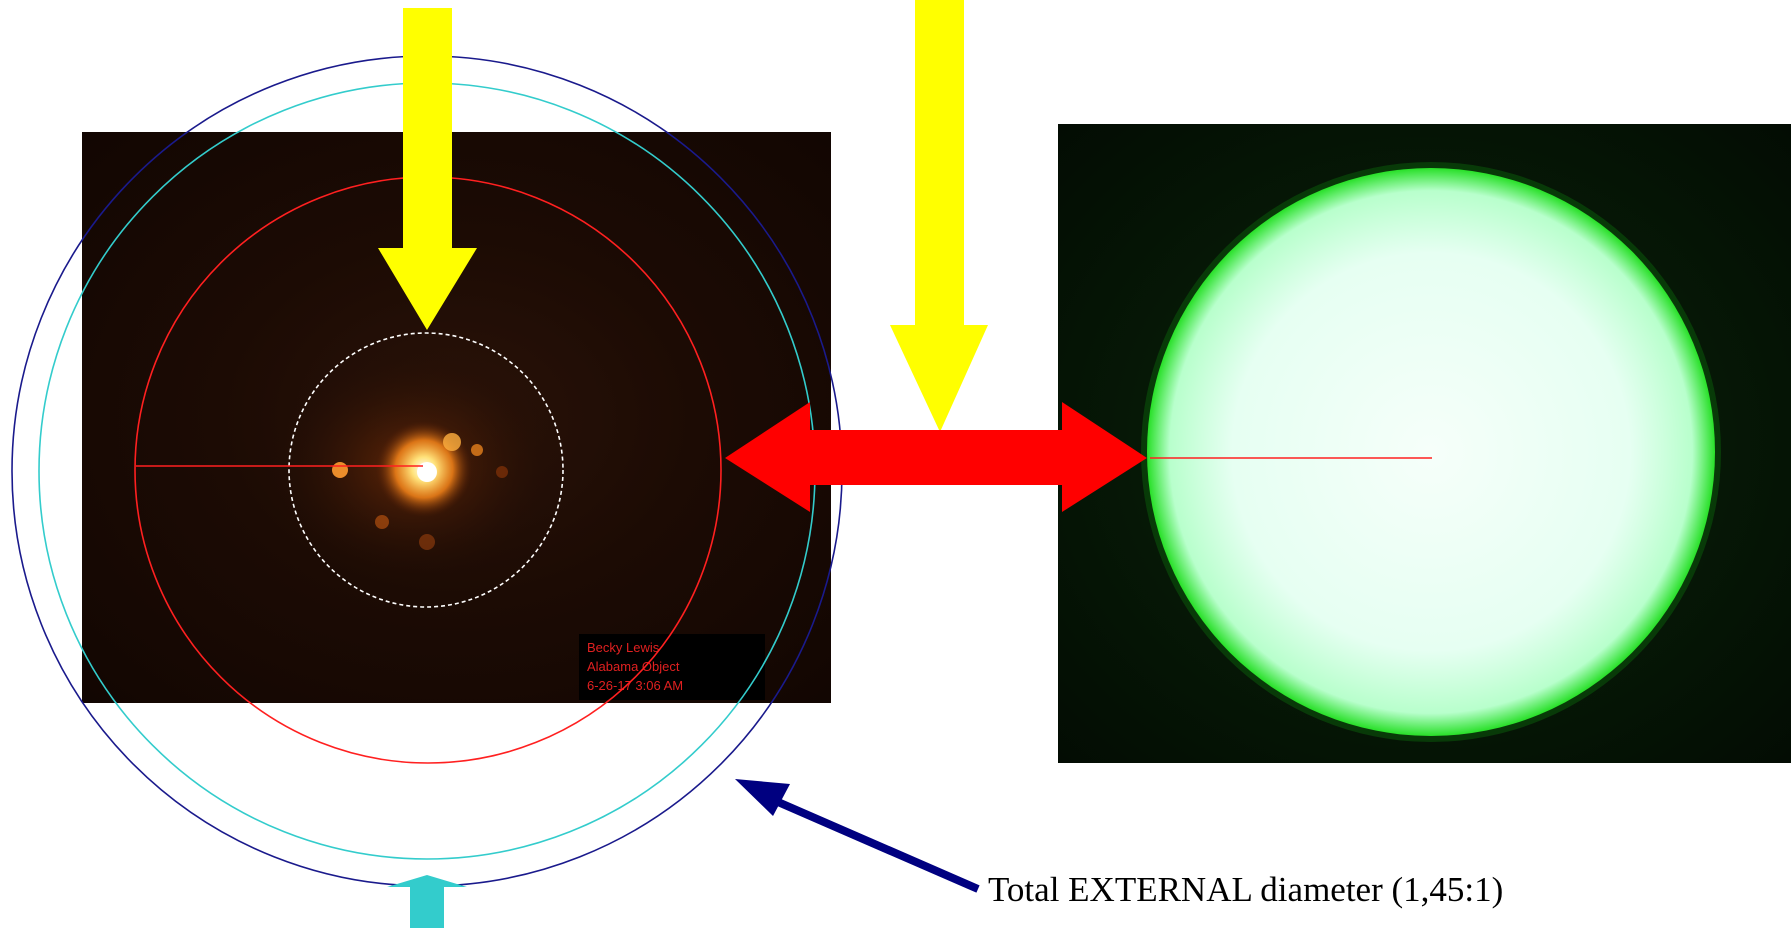  I want to click on caption-name: Becky Lewis, so click(623, 647).